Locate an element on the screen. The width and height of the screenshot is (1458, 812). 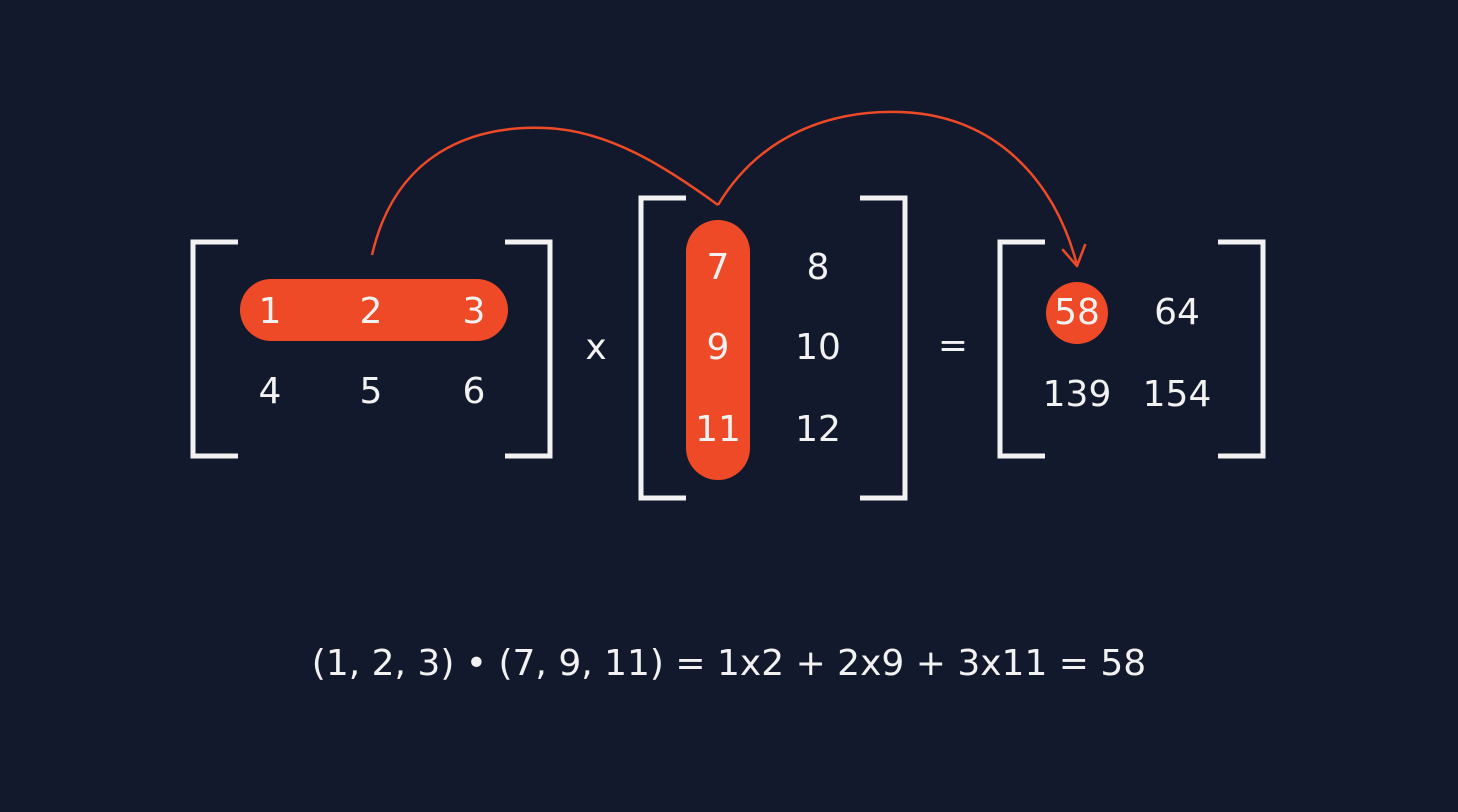
multiply-operator: x is located at coordinates (596, 347).